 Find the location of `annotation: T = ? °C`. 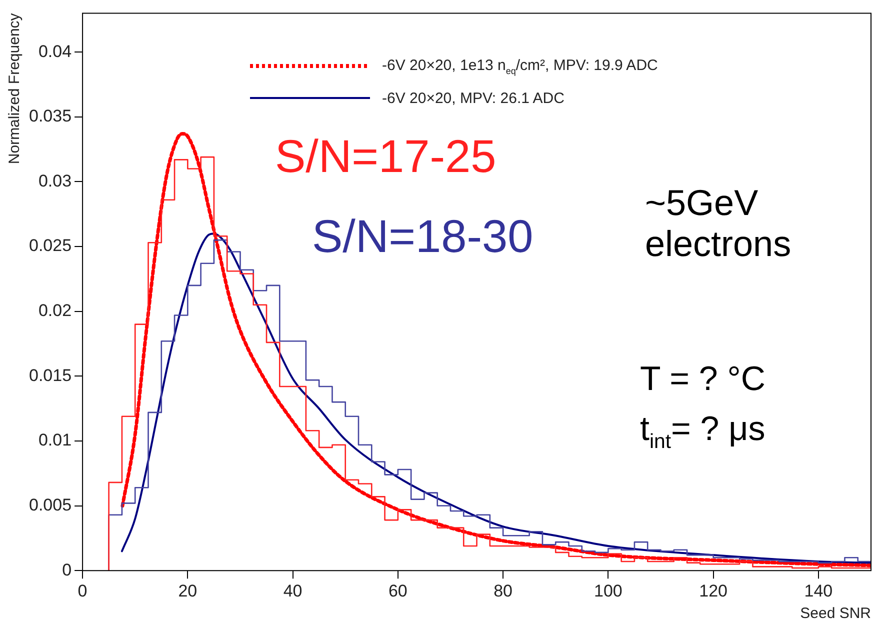

annotation: T = ? °C is located at coordinates (703, 380).